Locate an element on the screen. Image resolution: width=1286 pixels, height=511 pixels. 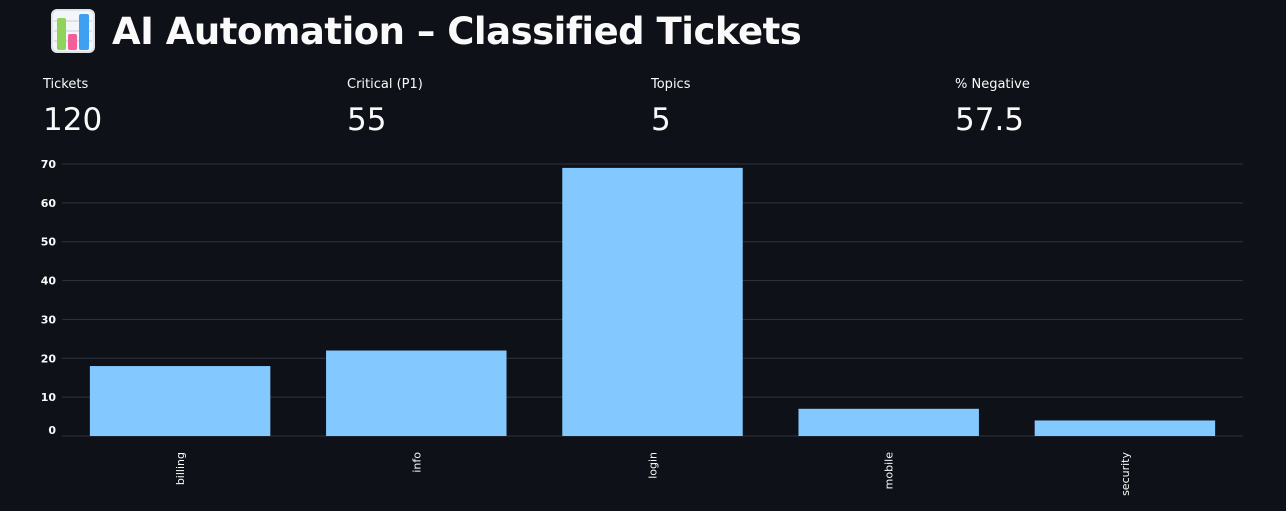
x-axis: billing info login mobile security is located at coordinates (653, 474).